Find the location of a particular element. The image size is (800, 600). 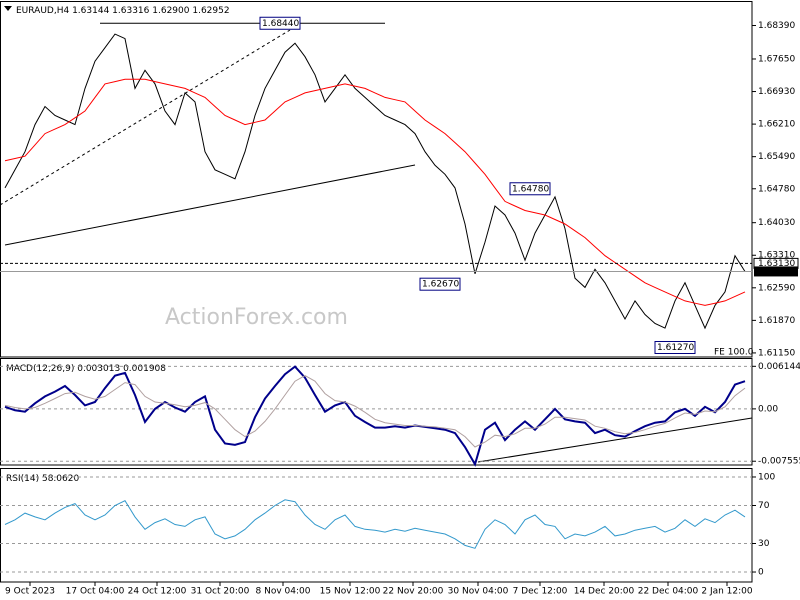

y-tick-label: 0.006144 is located at coordinates (779, 367).